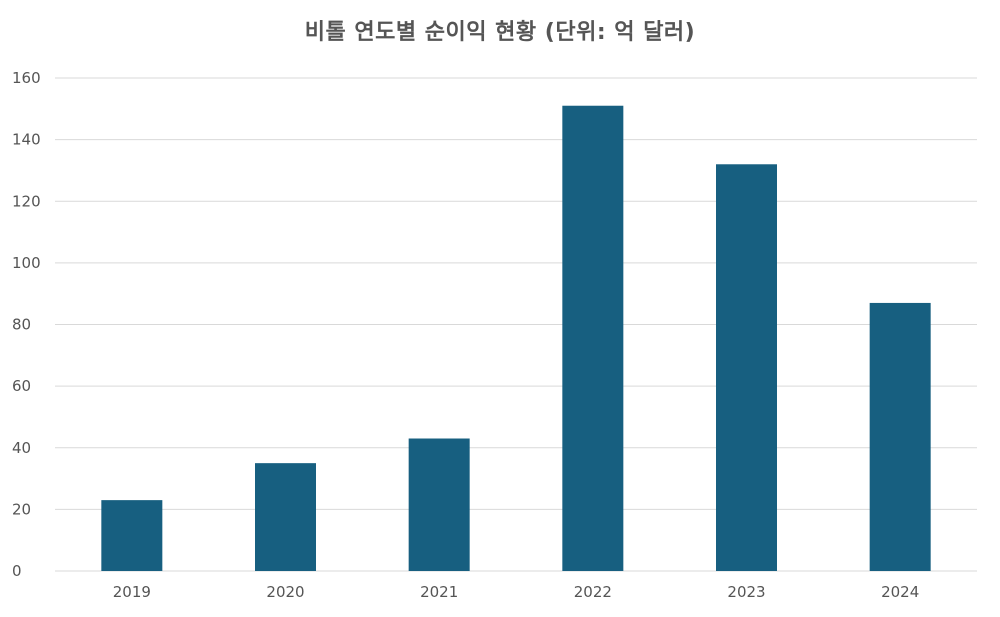  What do you see at coordinates (900, 436) in the screenshot?
I see `bar-2024` at bounding box center [900, 436].